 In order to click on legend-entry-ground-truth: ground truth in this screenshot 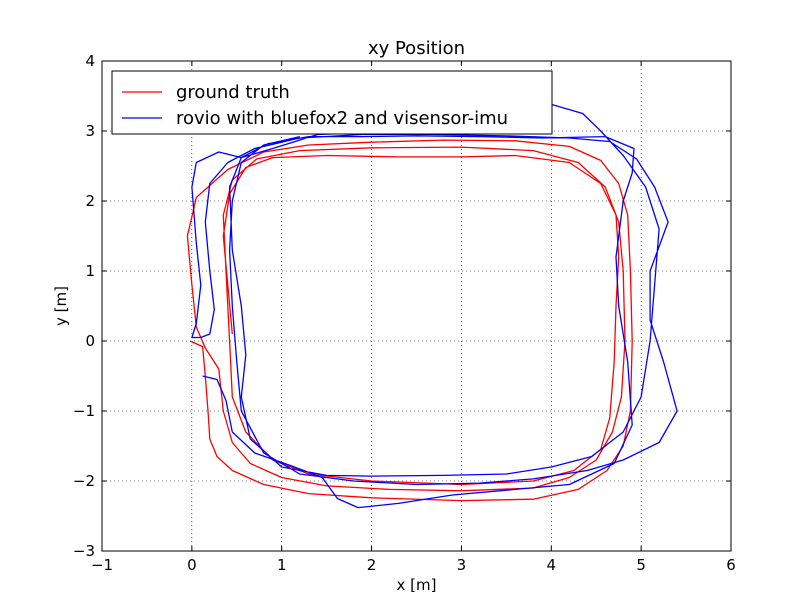, I will do `click(233, 92)`.